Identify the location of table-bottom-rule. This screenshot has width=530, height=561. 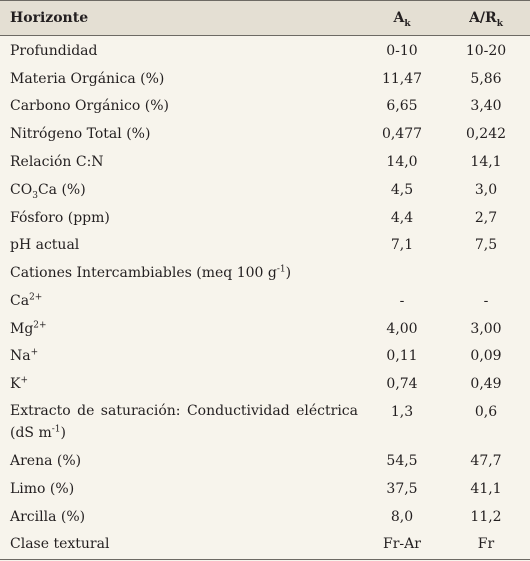
(265, 559).